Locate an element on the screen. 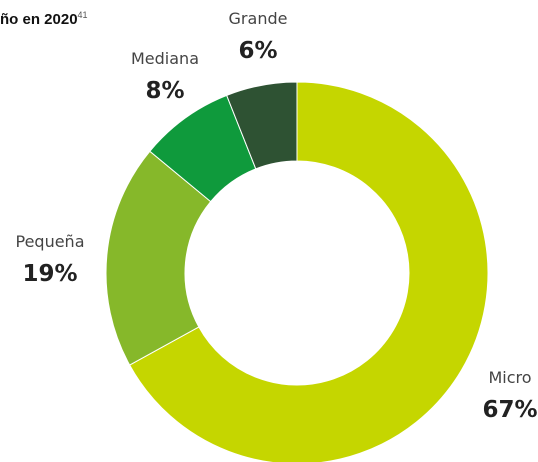  value-pequena: 19% is located at coordinates (49, 274).